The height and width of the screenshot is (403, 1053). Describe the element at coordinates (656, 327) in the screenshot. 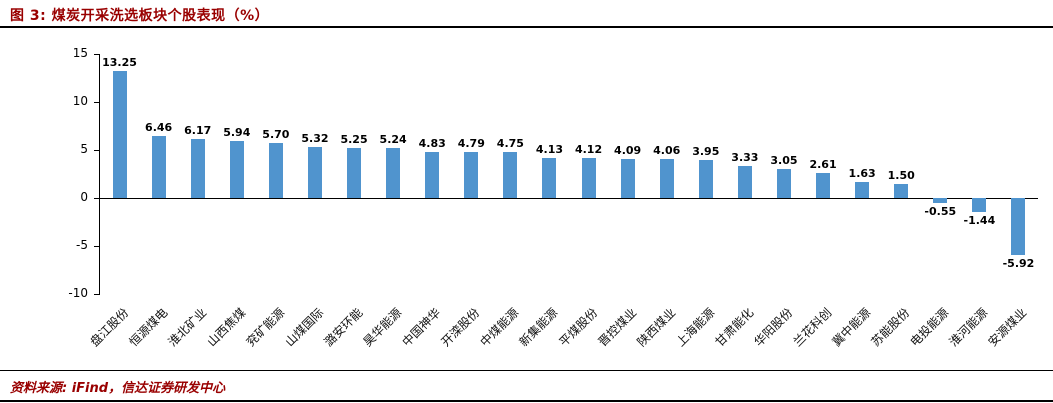

I see `x-axis-label: 陕西煤业` at that location.